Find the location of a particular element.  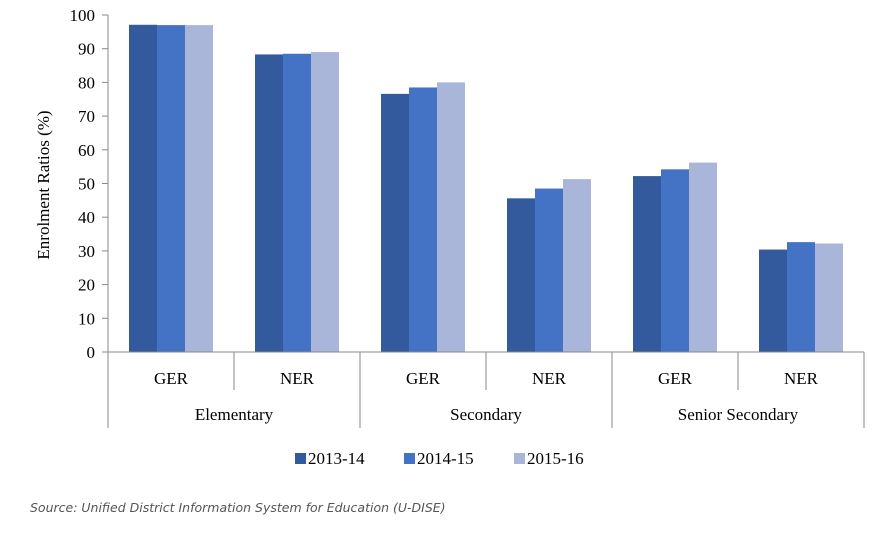

y-axis: 0 10 20 30 40 50 60 70 80 90 100 is located at coordinates (89, 184).